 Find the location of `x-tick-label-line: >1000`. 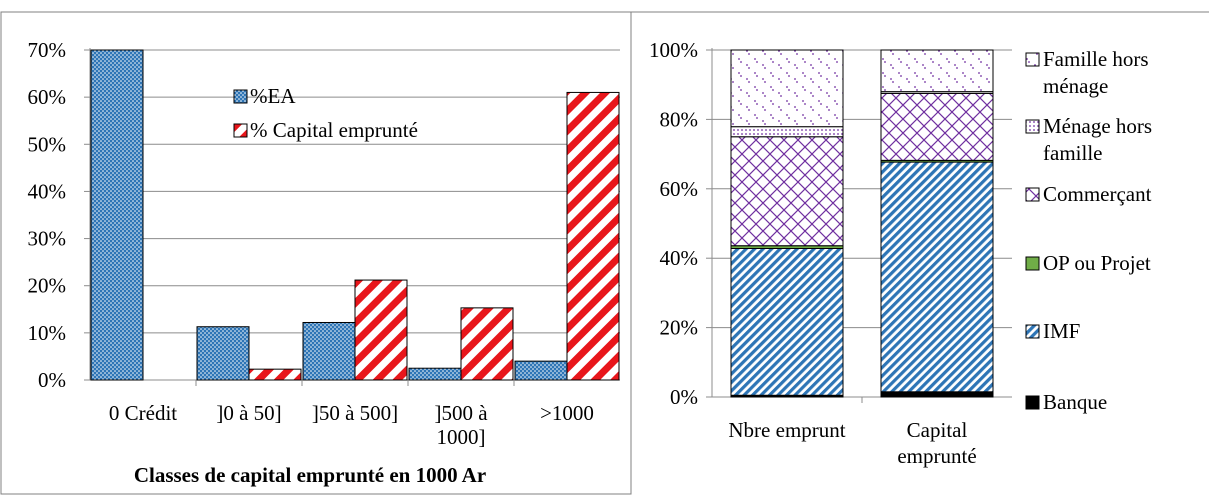

x-tick-label-line: >1000 is located at coordinates (567, 413).